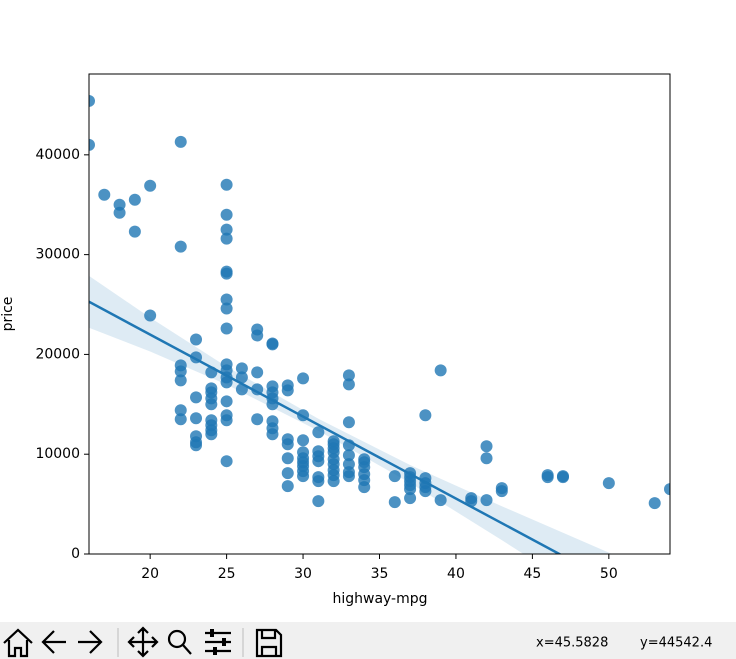 The width and height of the screenshot is (736, 659). What do you see at coordinates (8, 314) in the screenshot?
I see `y-axis-label: price` at bounding box center [8, 314].